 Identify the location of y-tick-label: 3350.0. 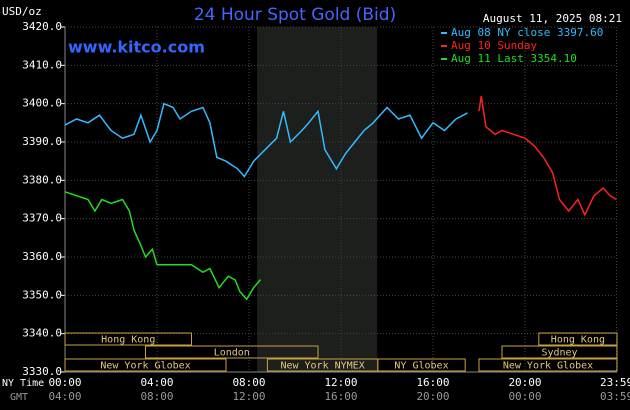
(42, 294).